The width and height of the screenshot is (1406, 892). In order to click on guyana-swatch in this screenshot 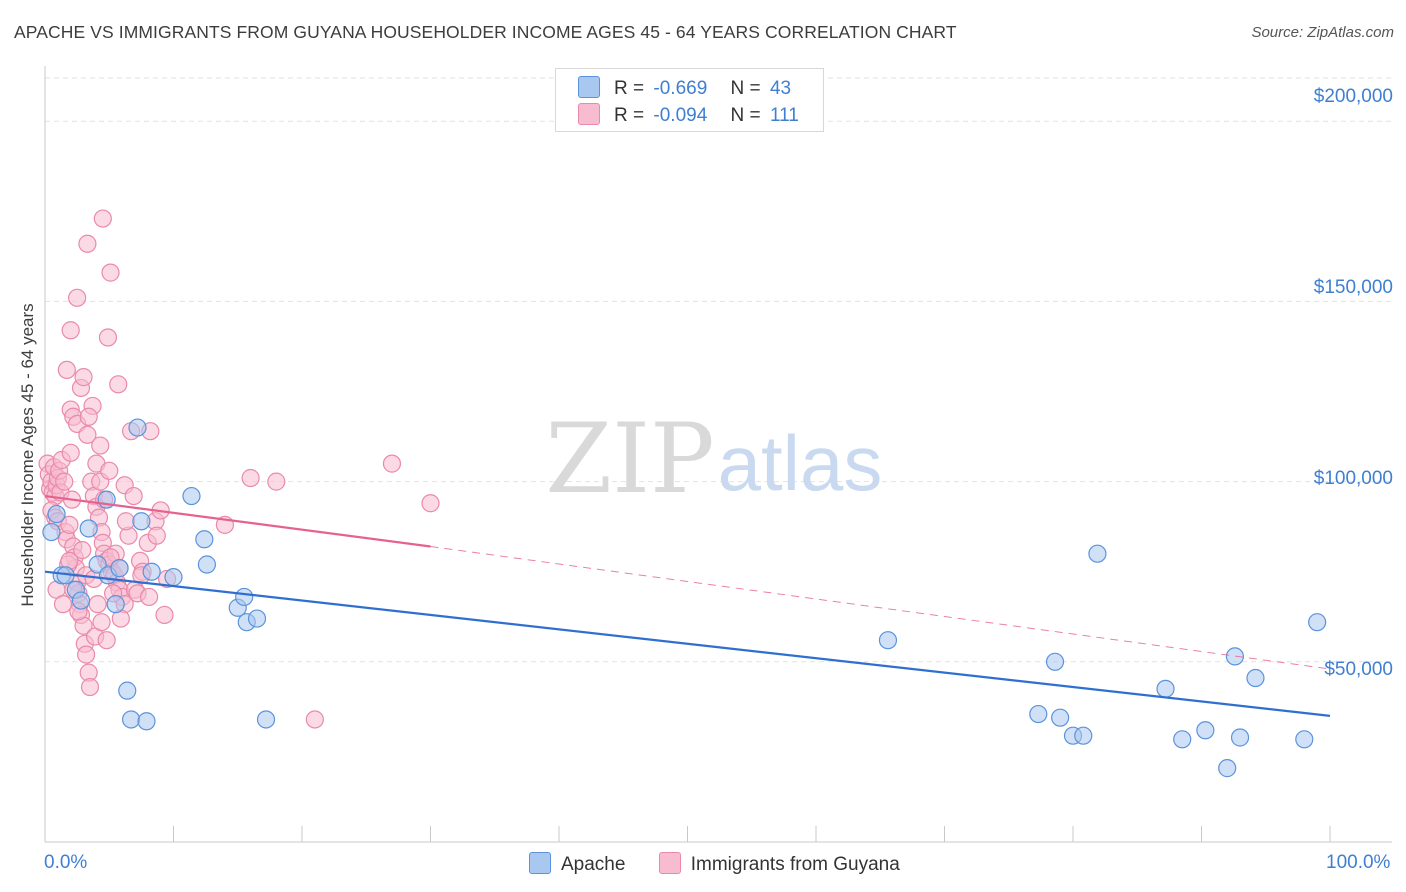, I will do `click(589, 114)`.